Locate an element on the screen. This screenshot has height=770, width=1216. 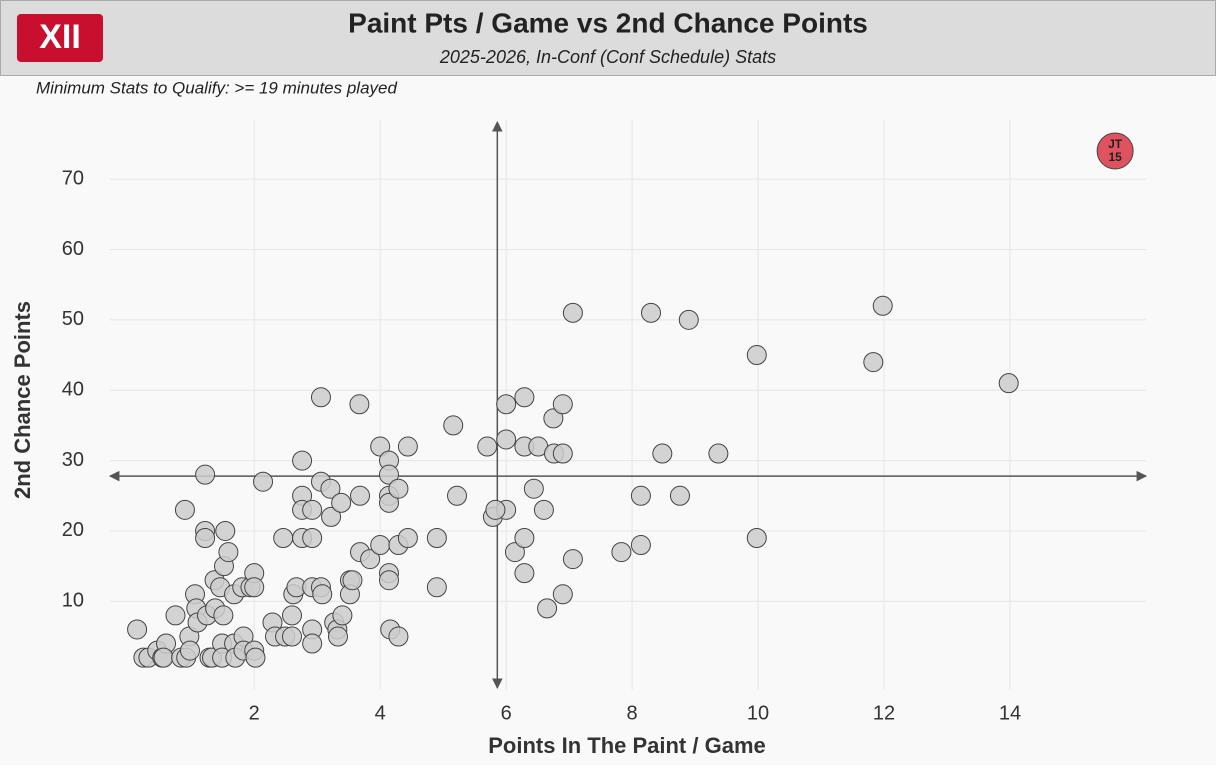
x-tick-label: 14 is located at coordinates (1010, 713).